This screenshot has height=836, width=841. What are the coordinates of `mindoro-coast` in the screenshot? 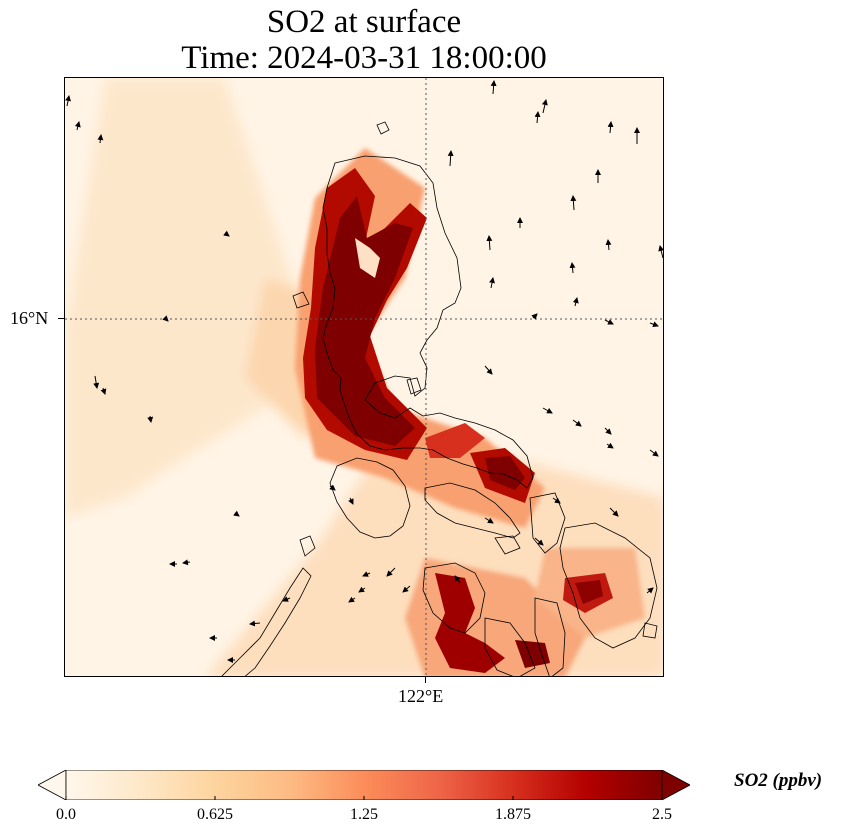 It's located at (370, 498).